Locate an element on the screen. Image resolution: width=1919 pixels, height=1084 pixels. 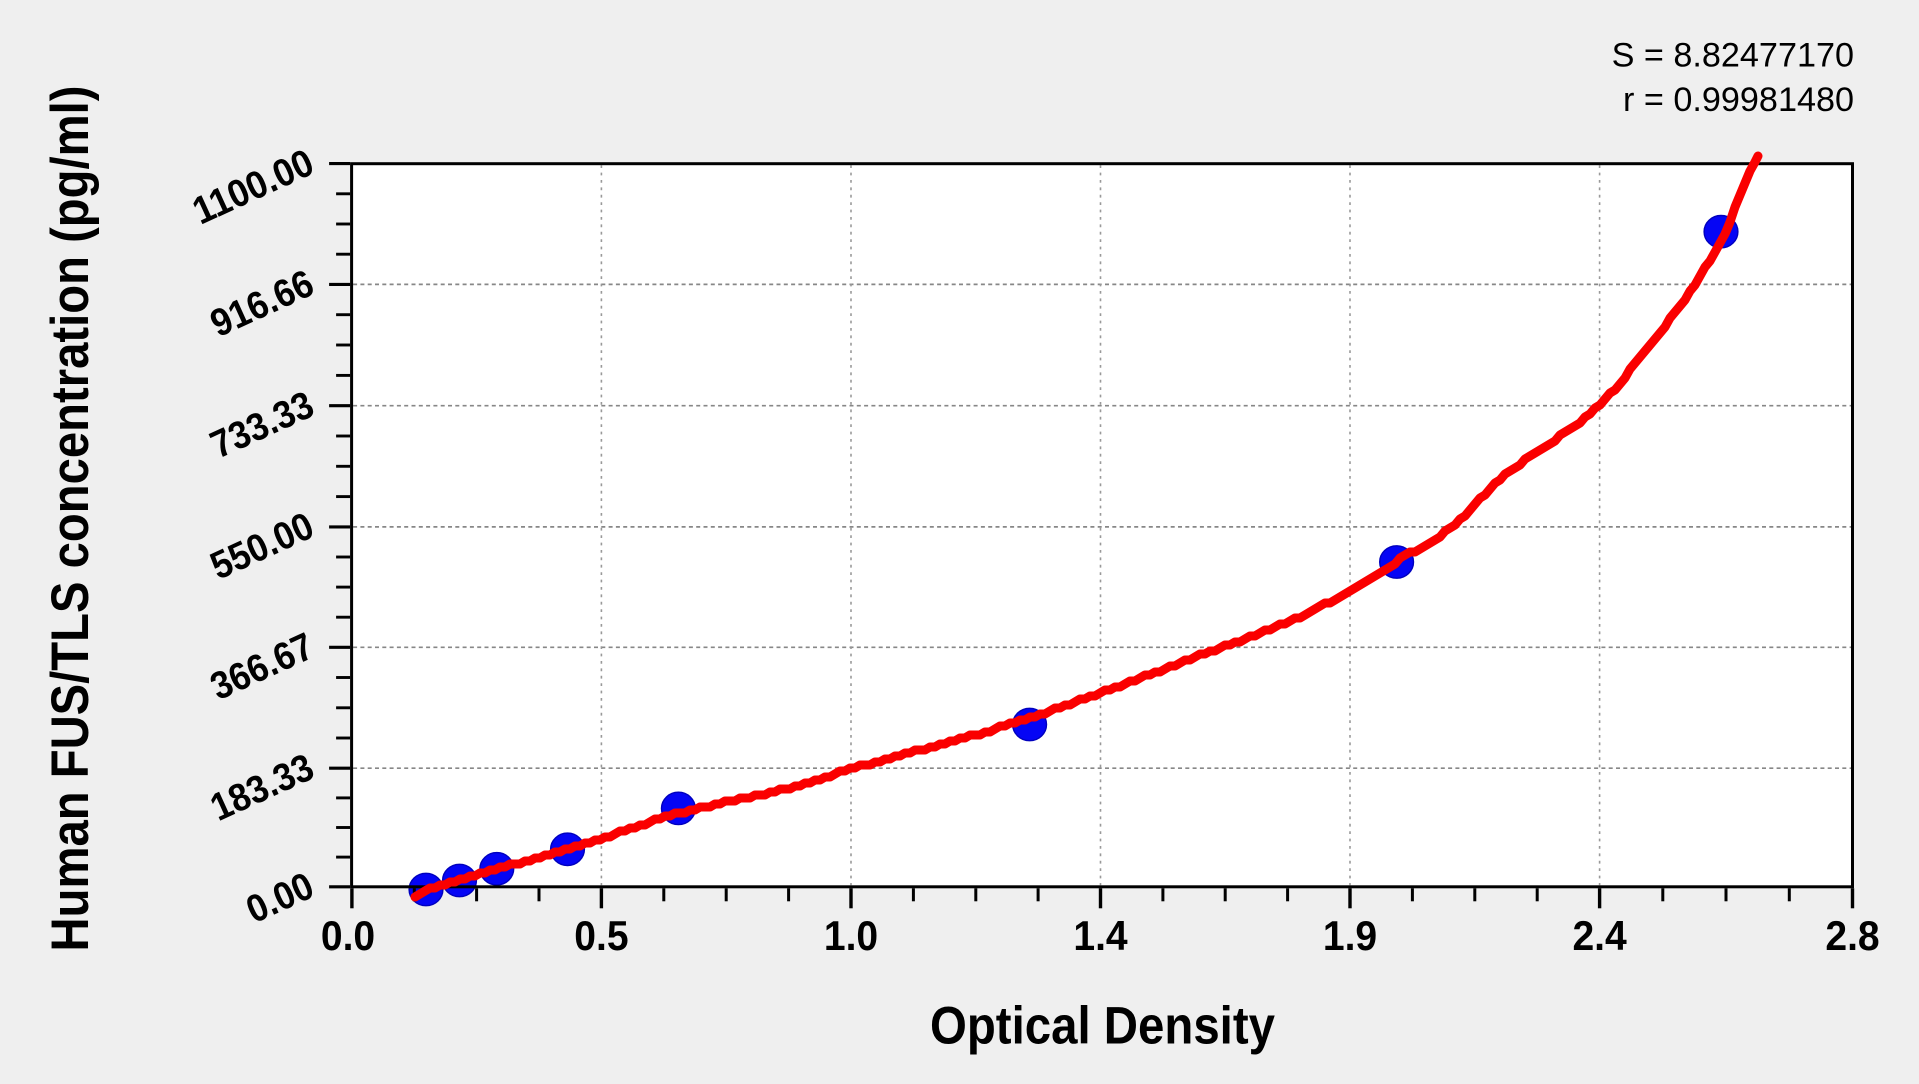
svg-text: r = 0.99981480 is located at coordinates (1738, 100).